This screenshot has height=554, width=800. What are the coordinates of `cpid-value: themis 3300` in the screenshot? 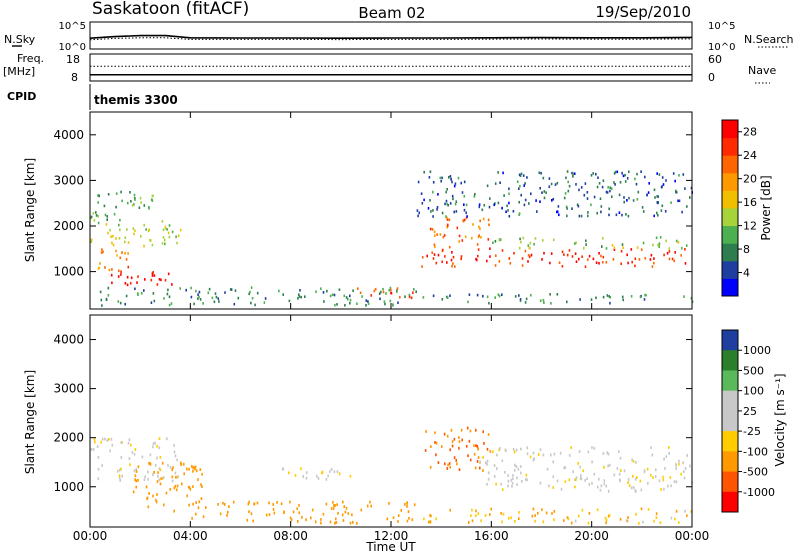 It's located at (136, 100).